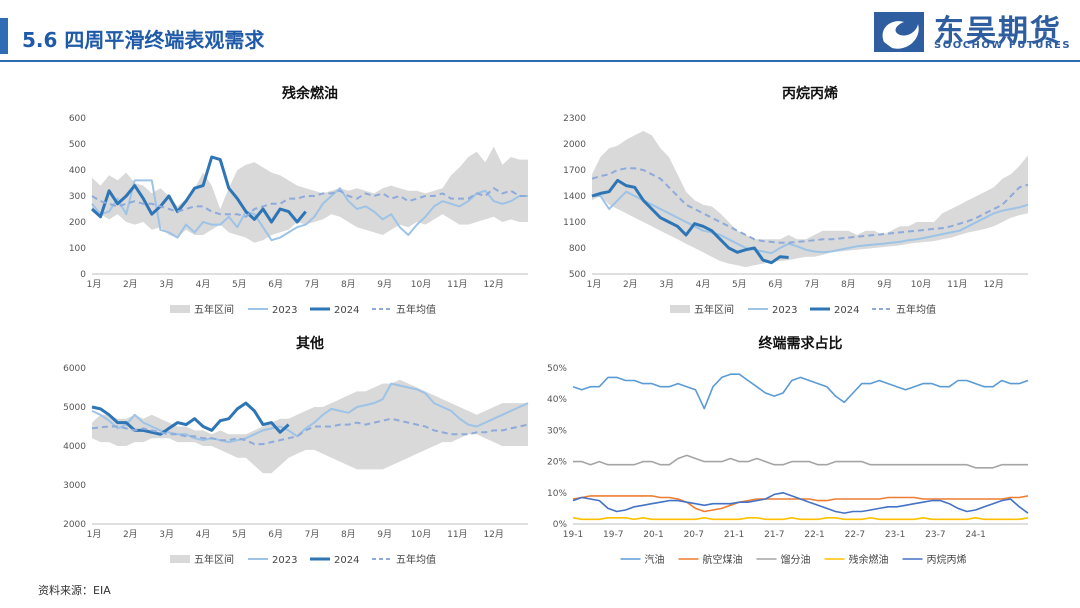 The width and height of the screenshot is (1080, 608). What do you see at coordinates (166, 284) in the screenshot?
I see `x-tick-label: 3月` at bounding box center [166, 284].